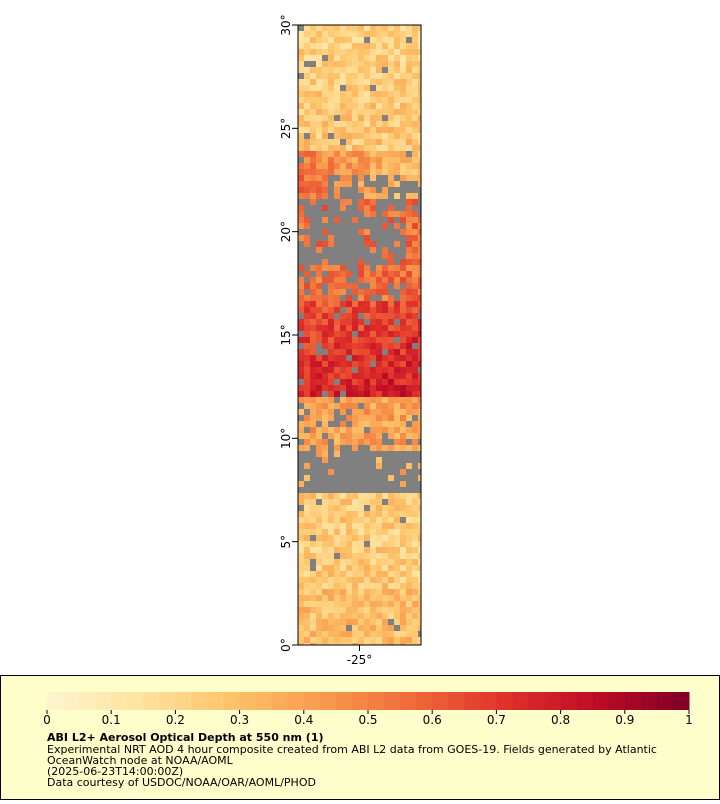 The image size is (720, 804). What do you see at coordinates (368, 709) in the screenshot?
I see `colorbar: 0 0.1 0.2 0.3 0.4 0.5 0.6 0.7 0.8 0.9 1` at bounding box center [368, 709].